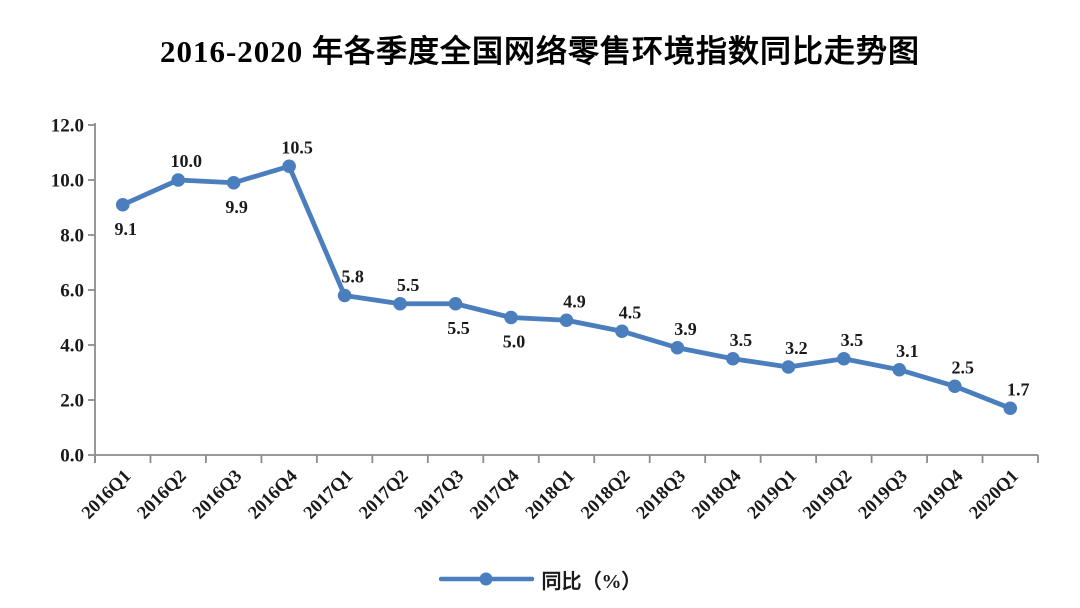 This screenshot has height=608, width=1080. I want to click on svg-text: 2018Q1, so click(550, 494).